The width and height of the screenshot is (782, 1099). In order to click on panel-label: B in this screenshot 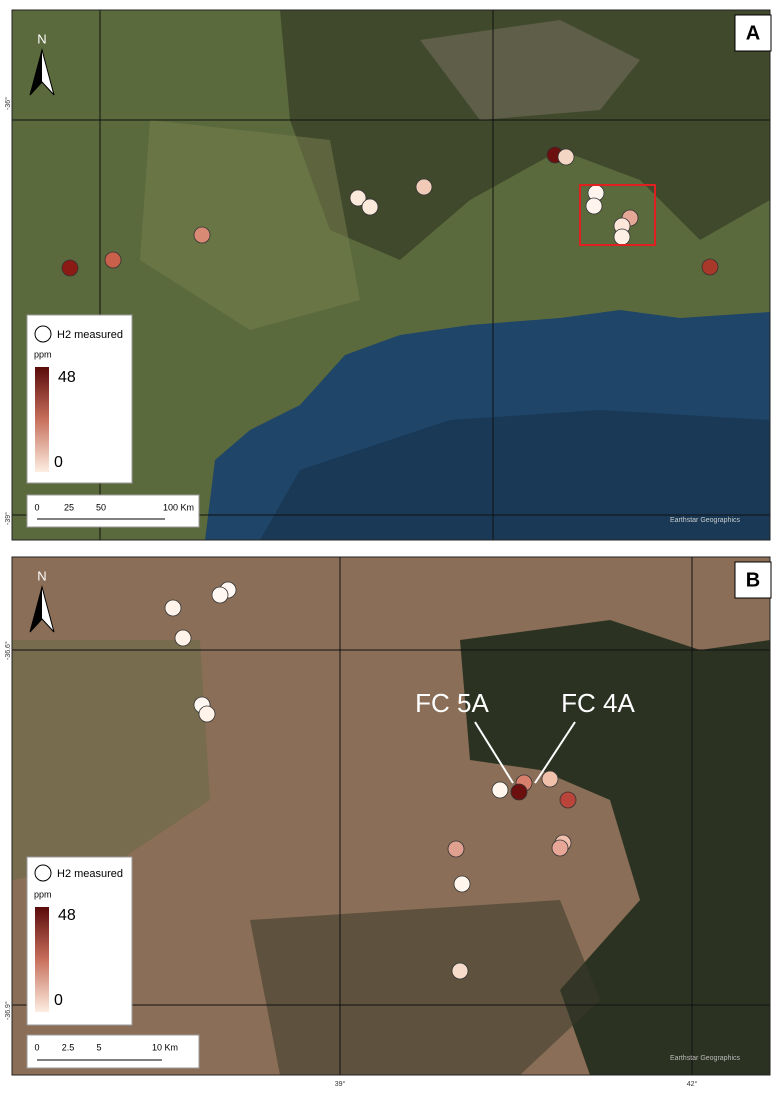, I will do `click(753, 580)`.